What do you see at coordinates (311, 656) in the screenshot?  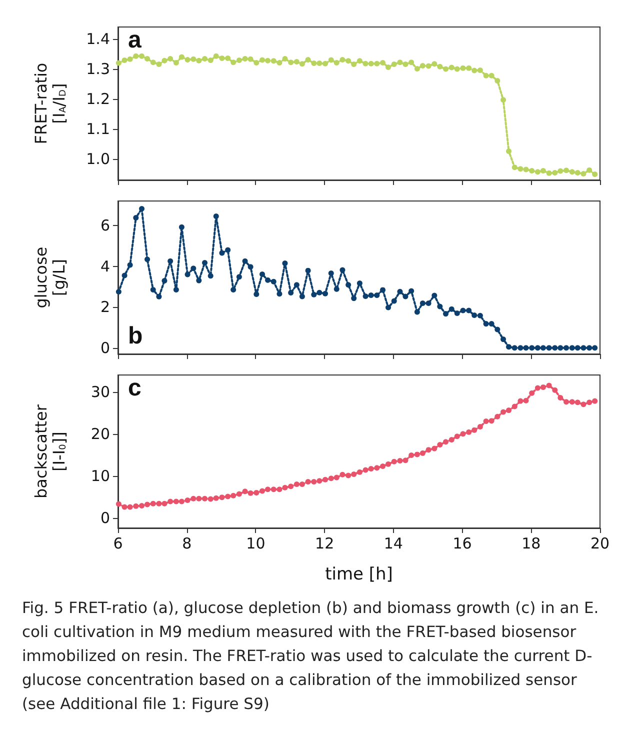 I see `caption: Fig. 5 FRET-ratio (a), glucose depletion (b) and biomass growth (c) in an E. coli cultivation in M9 medium measured with the FRET-based biosensor immobilized on resin. The FRET-ratio was used to calculate the current D-glucose concentration based on a calibration of the immobilized sensor (see Additional file 1: Figure S9)` at bounding box center [311, 656].